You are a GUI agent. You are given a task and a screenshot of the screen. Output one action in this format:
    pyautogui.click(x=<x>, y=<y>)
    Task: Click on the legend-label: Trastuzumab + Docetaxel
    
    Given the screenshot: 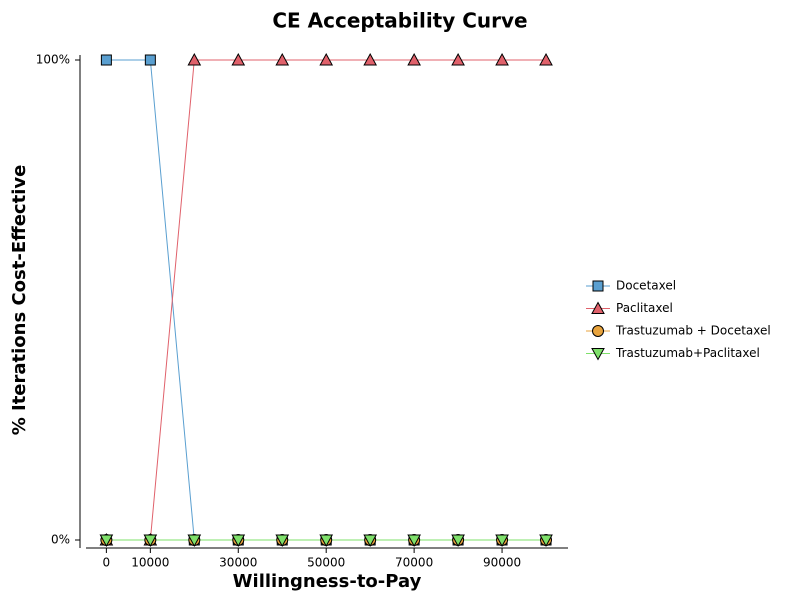 What is the action you would take?
    pyautogui.click(x=693, y=331)
    